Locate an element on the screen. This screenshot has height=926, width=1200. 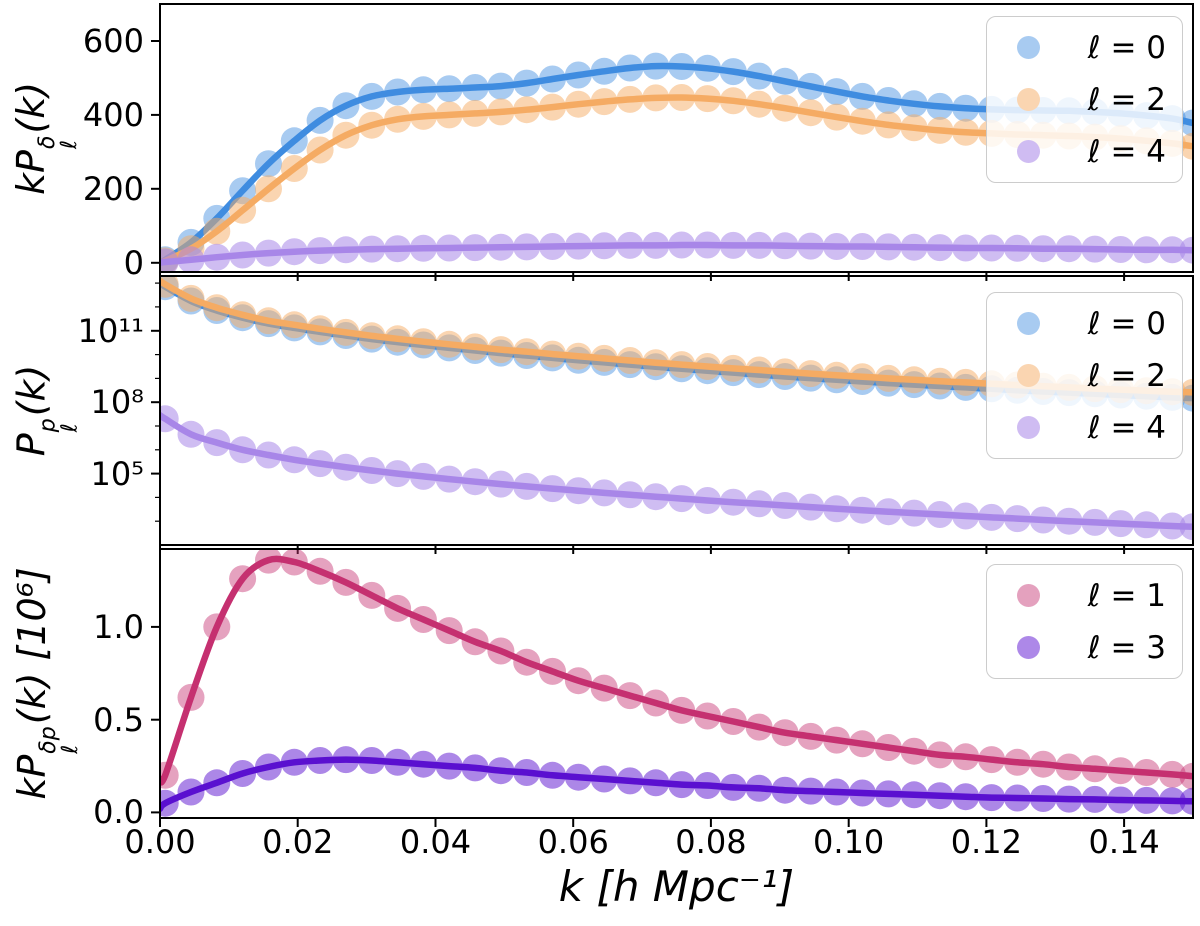
y-axis-label-bottom: kP δp ℓ (k) [10⁶] is located at coordinates (46, 683).